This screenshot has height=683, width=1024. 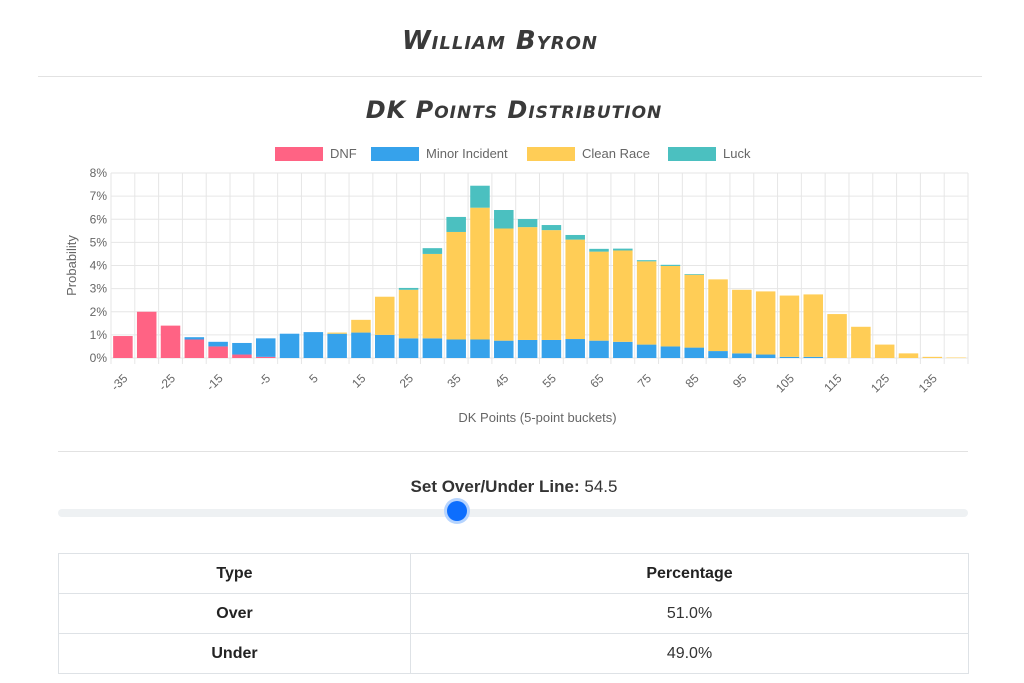 What do you see at coordinates (737, 153) in the screenshot?
I see `legend-label-3: Luck` at bounding box center [737, 153].